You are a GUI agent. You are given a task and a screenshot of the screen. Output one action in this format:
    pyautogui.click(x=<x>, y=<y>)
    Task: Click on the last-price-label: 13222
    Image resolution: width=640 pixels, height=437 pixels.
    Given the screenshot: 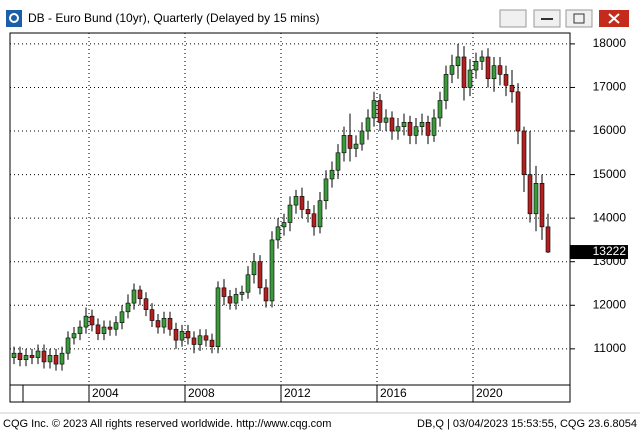 What is the action you would take?
    pyautogui.click(x=610, y=251)
    